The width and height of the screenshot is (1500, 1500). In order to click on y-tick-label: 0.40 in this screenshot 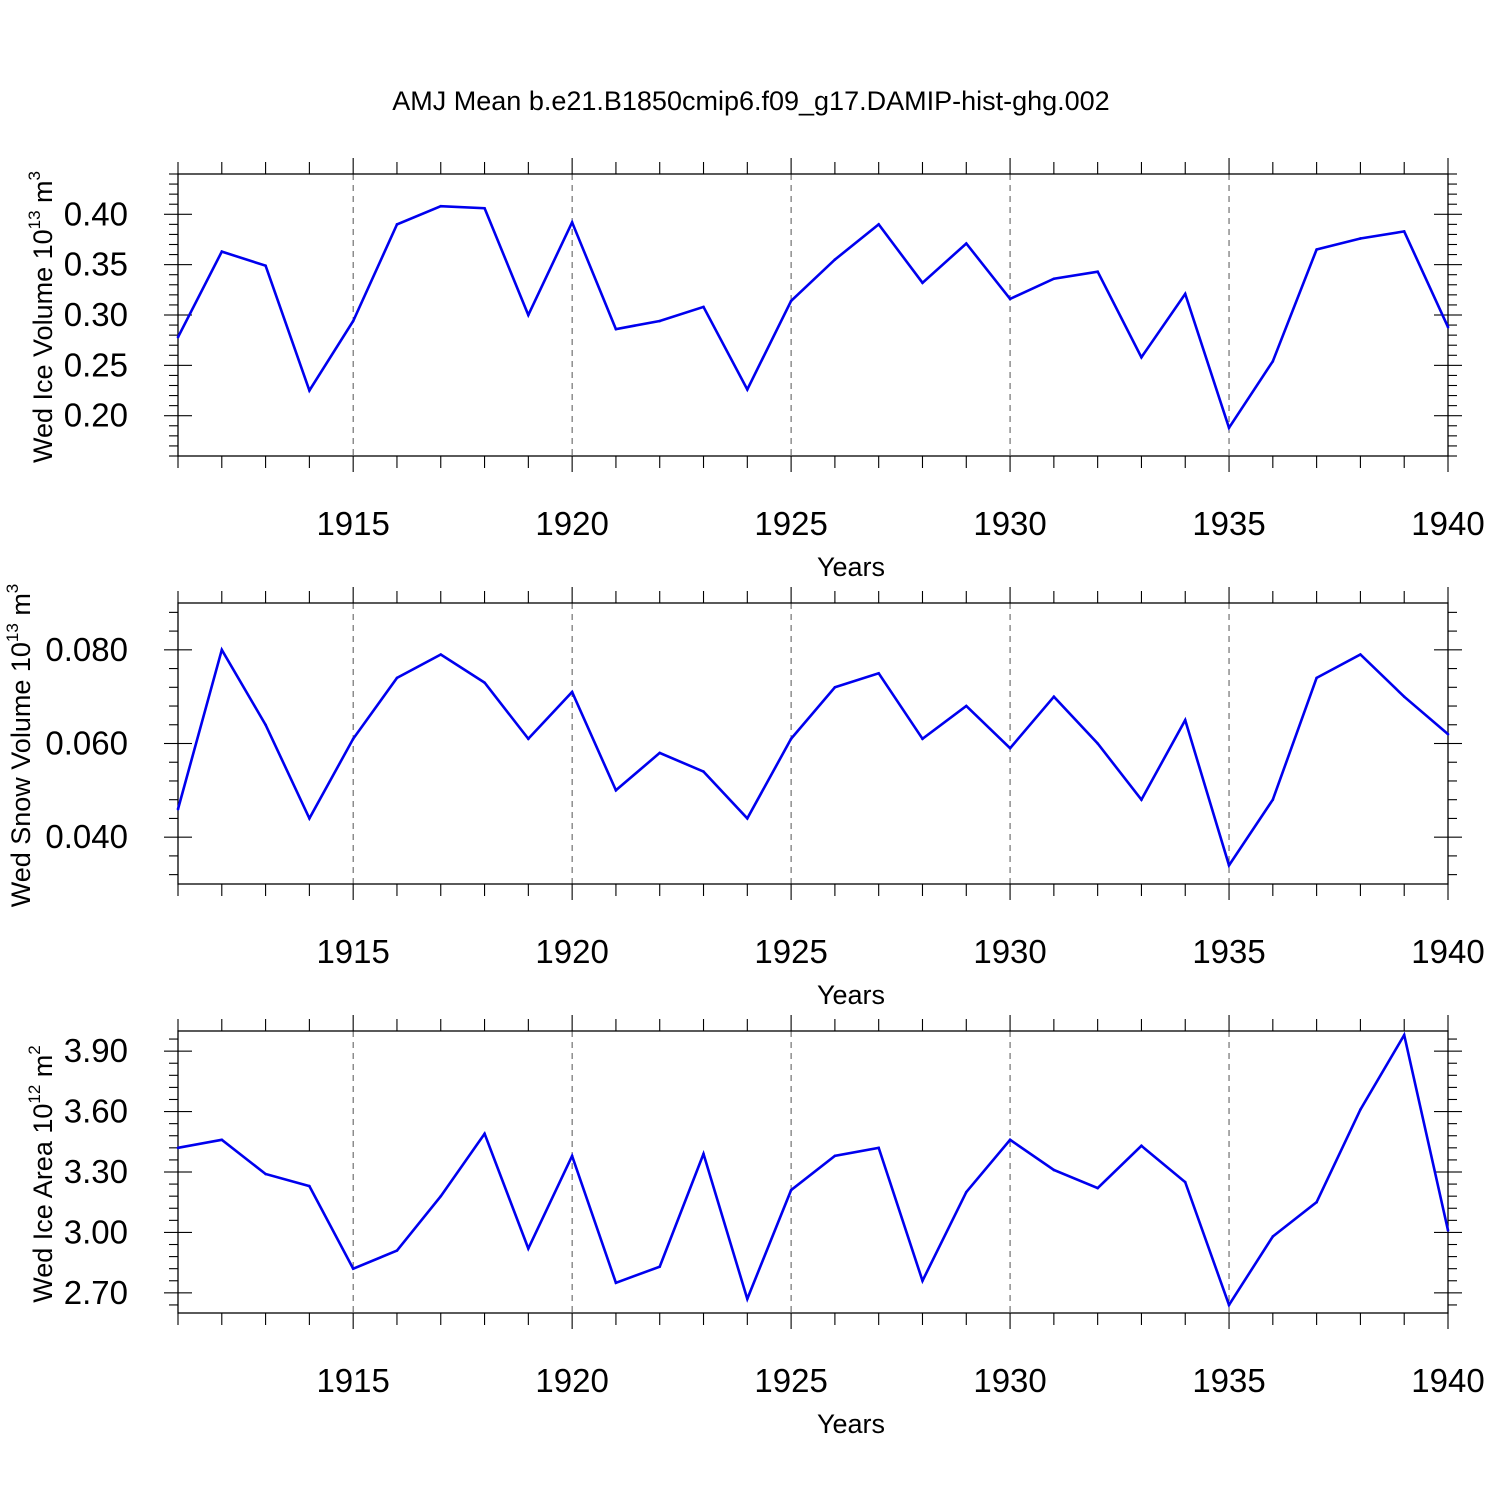, I will do `click(96, 213)`.